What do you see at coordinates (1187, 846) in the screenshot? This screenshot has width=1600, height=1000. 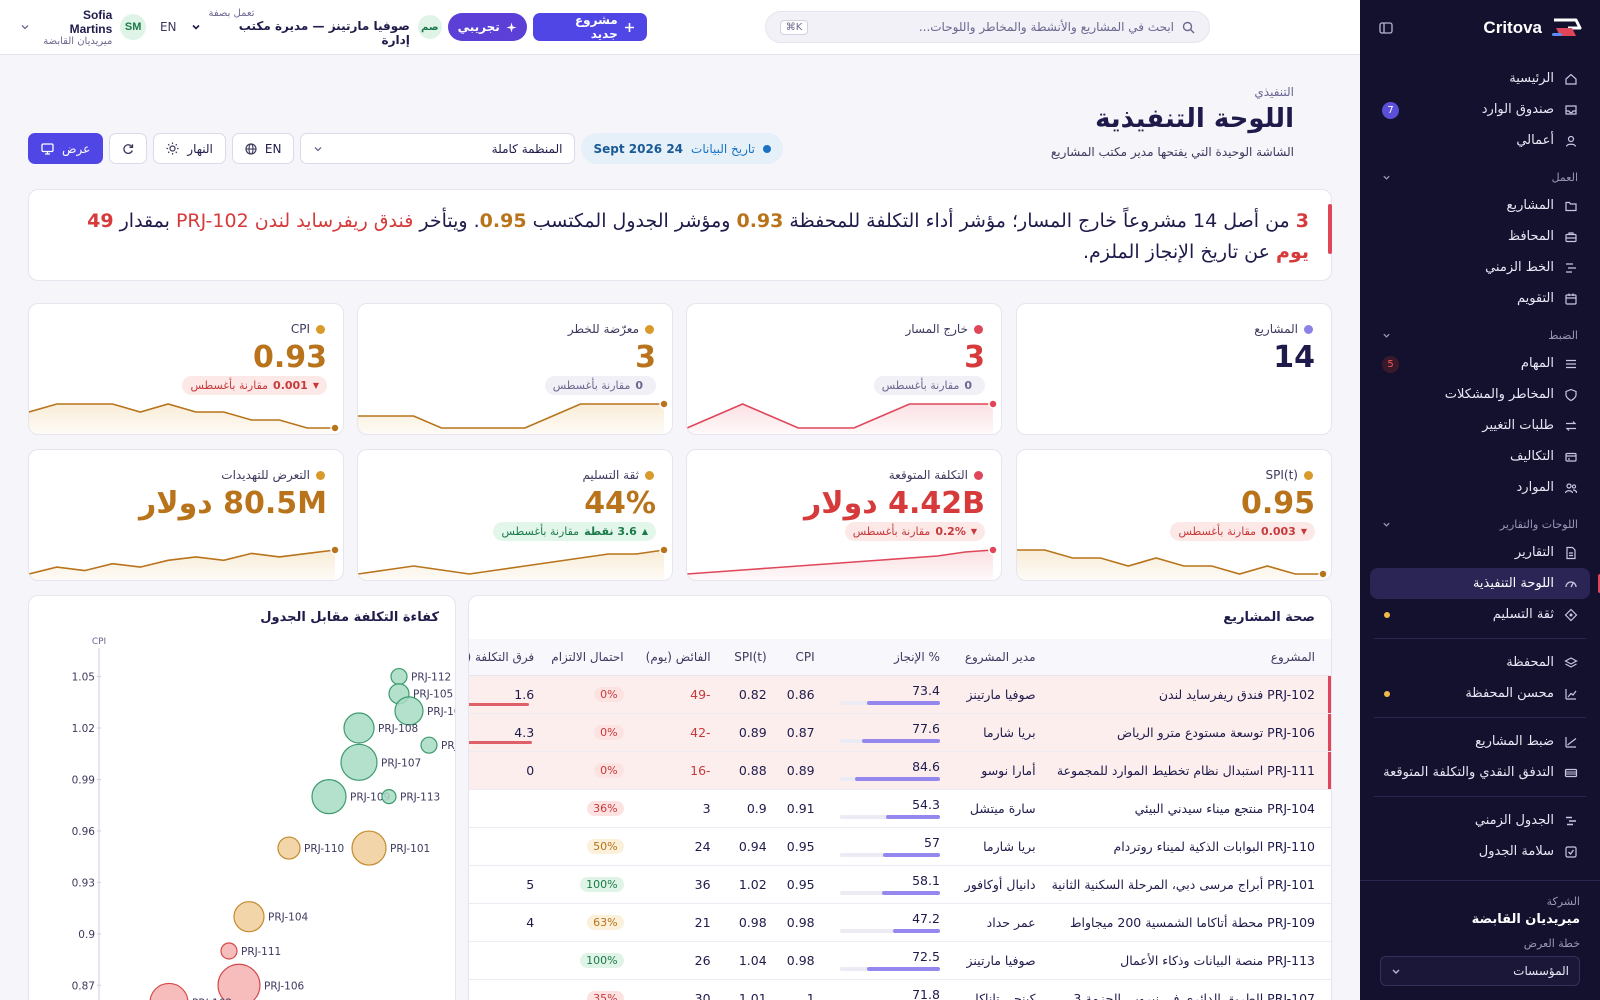 I see `project-cell: PRJ-110 البوابات الذكية لميناء روتردام` at bounding box center [1187, 846].